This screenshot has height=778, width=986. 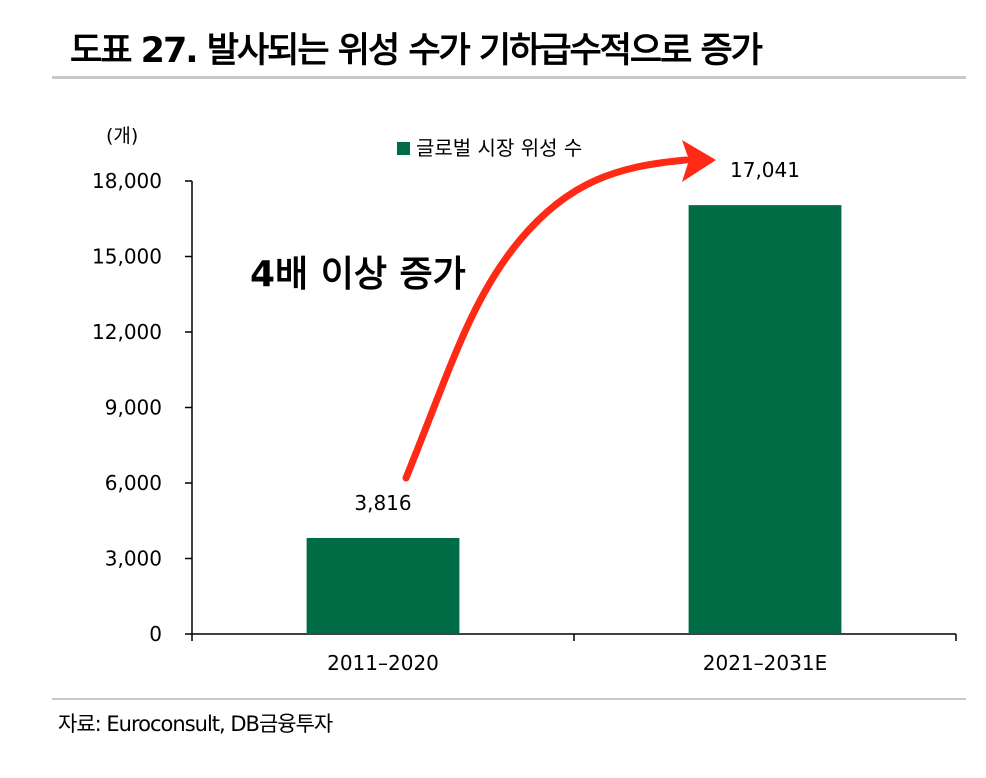 What do you see at coordinates (127, 332) in the screenshot?
I see `y-tick-label: 12,000` at bounding box center [127, 332].